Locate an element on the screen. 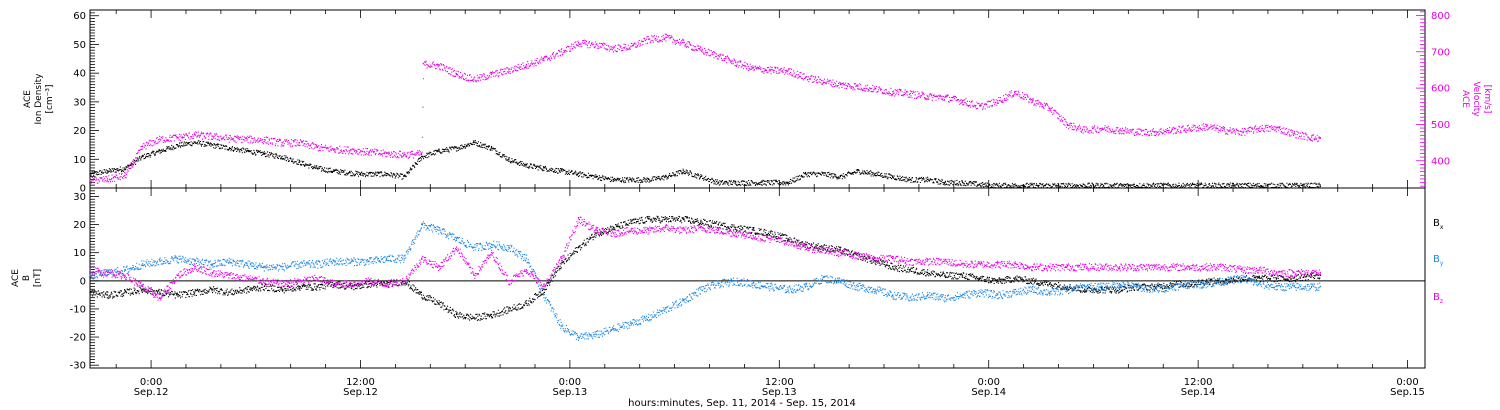 Image resolution: width=1500 pixels, height=410 pixels. b-axis-title-line2: B is located at coordinates (27, 278).